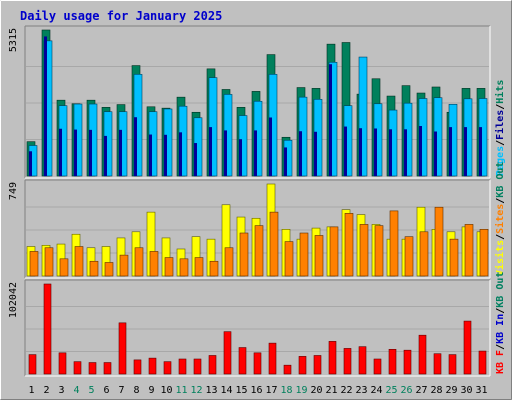 The width and height of the screenshot is (512, 400). I want to click on x-tick-label: 16, so click(256, 390).